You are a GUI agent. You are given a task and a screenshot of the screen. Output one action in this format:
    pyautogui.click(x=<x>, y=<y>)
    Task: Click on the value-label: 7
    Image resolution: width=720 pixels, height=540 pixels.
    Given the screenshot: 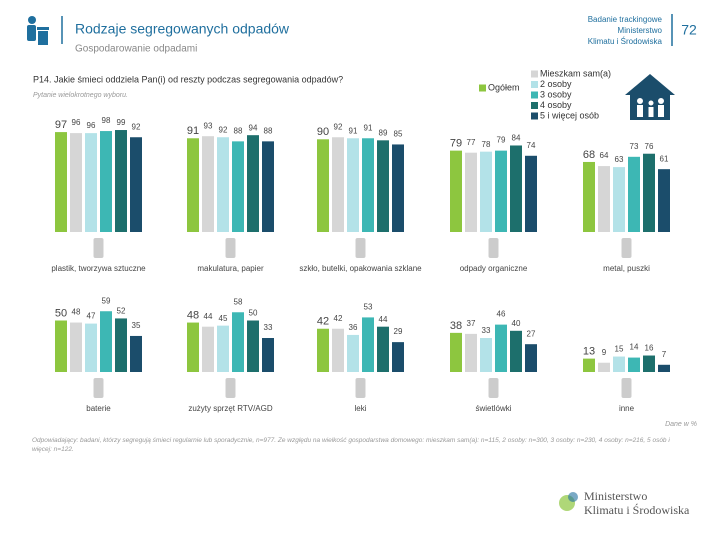 What is the action you would take?
    pyautogui.click(x=664, y=354)
    